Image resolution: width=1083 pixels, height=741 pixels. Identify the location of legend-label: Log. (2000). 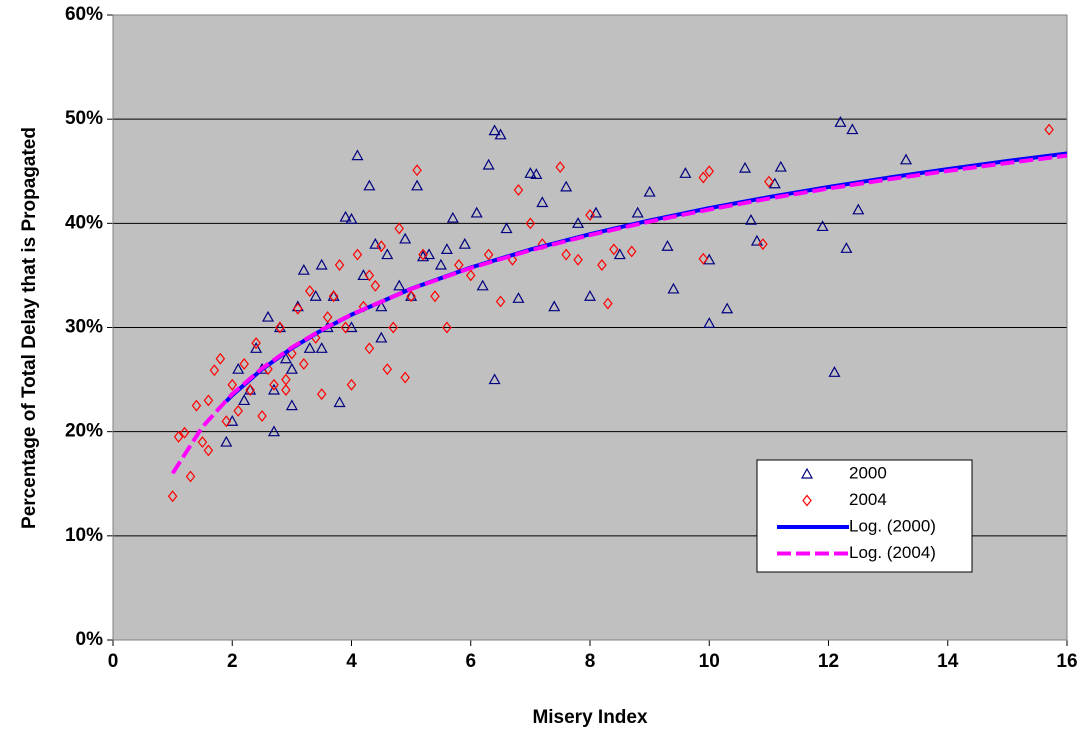
(892, 525).